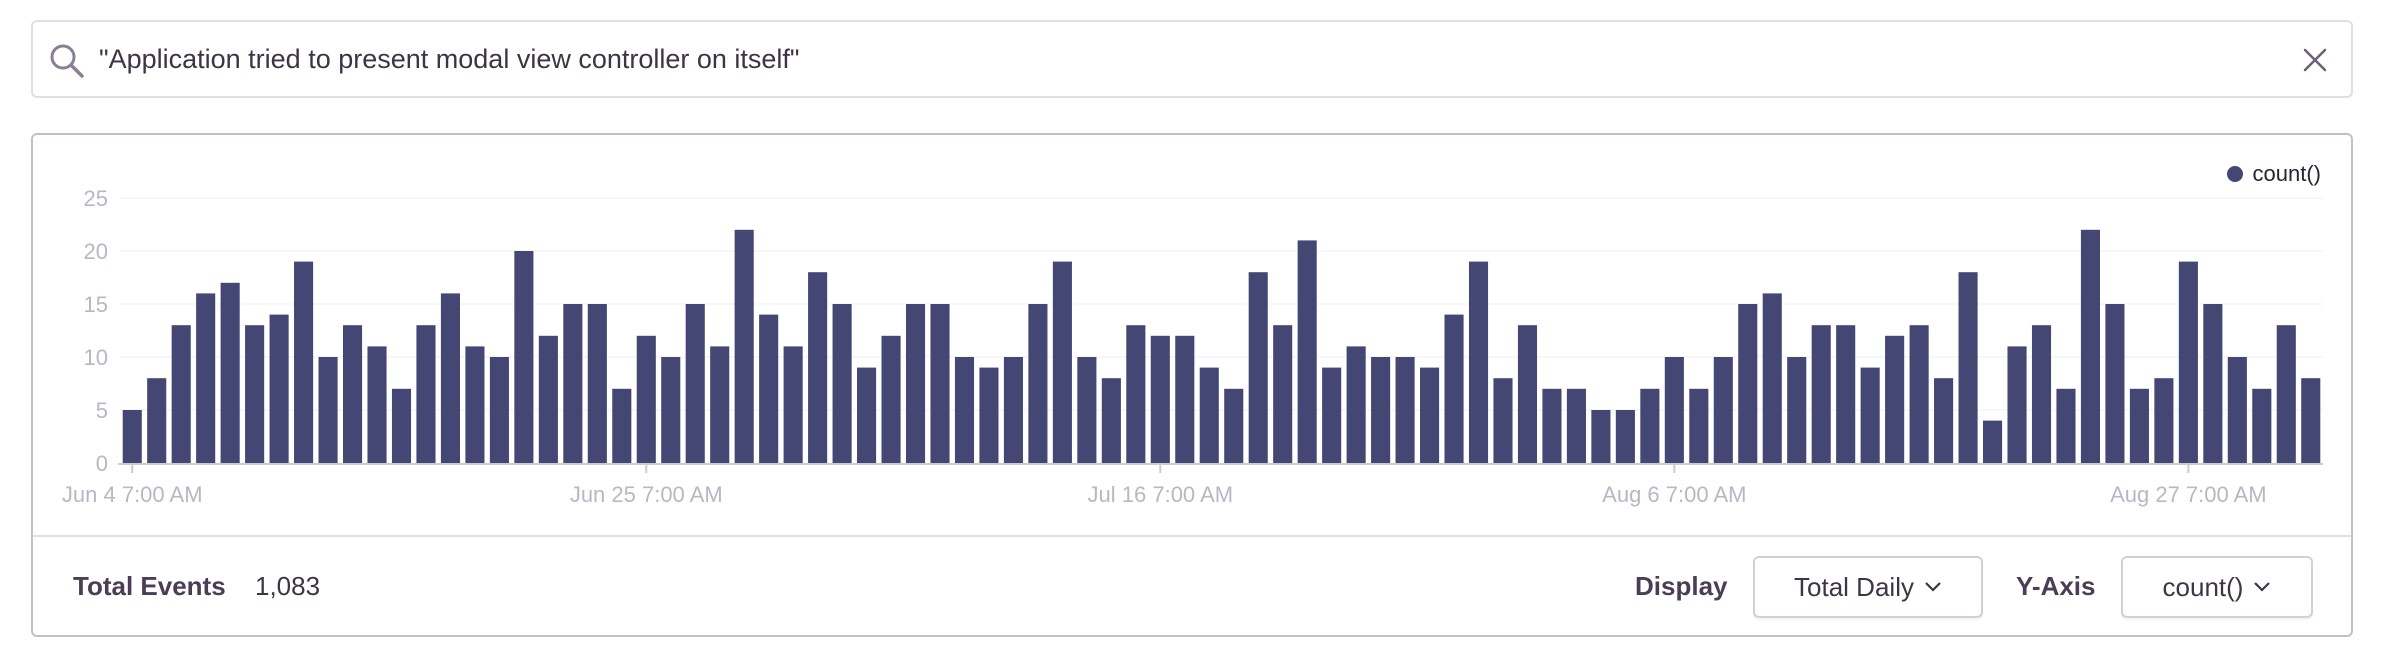 The width and height of the screenshot is (2386, 656). What do you see at coordinates (1868, 587) in the screenshot?
I see `display-dropdown: Total Daily` at bounding box center [1868, 587].